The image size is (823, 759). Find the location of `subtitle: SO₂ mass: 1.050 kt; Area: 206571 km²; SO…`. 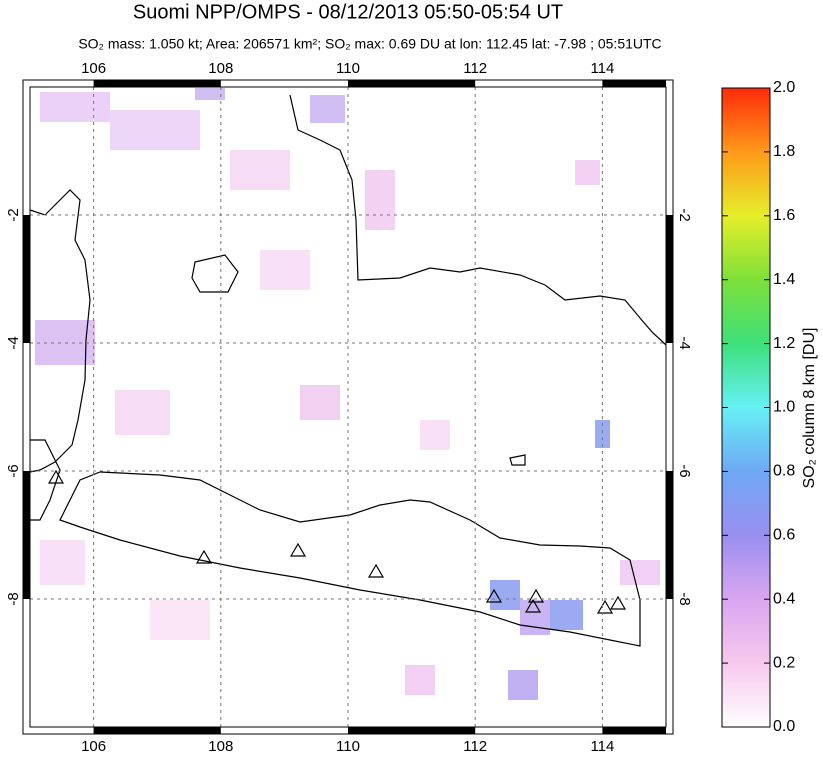

subtitle: SO₂ mass: 1.050 kt; Area: 206571 km²; SO… is located at coordinates (369, 44).